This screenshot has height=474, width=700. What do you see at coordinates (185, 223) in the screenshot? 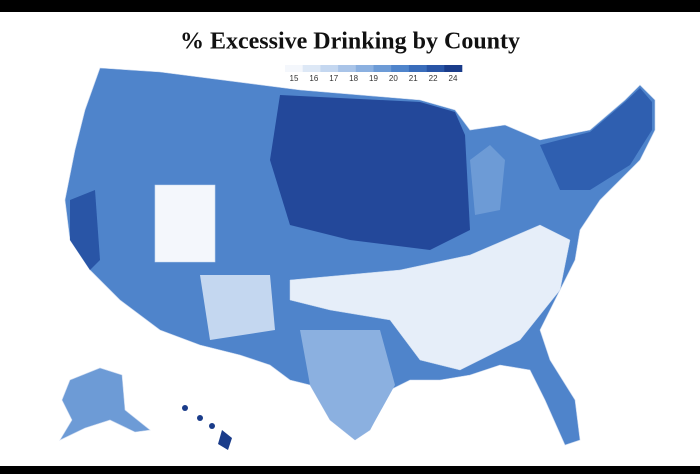
I see `utah-region` at bounding box center [185, 223].